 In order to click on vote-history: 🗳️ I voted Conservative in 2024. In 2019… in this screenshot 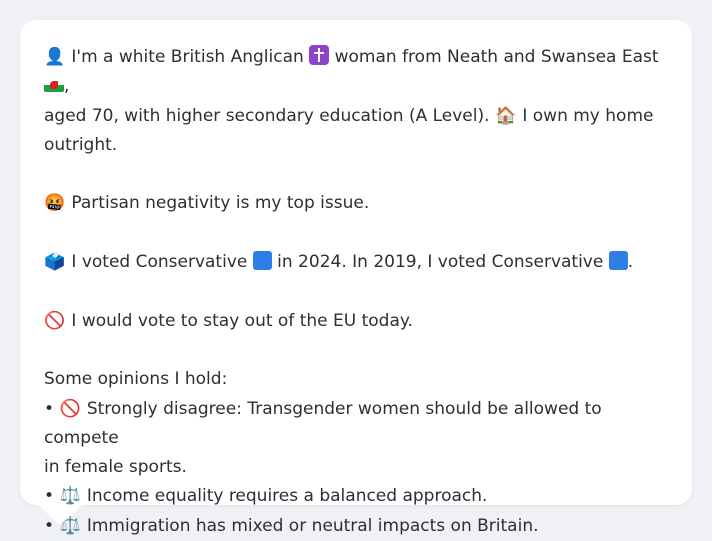, I will do `click(356, 262)`.